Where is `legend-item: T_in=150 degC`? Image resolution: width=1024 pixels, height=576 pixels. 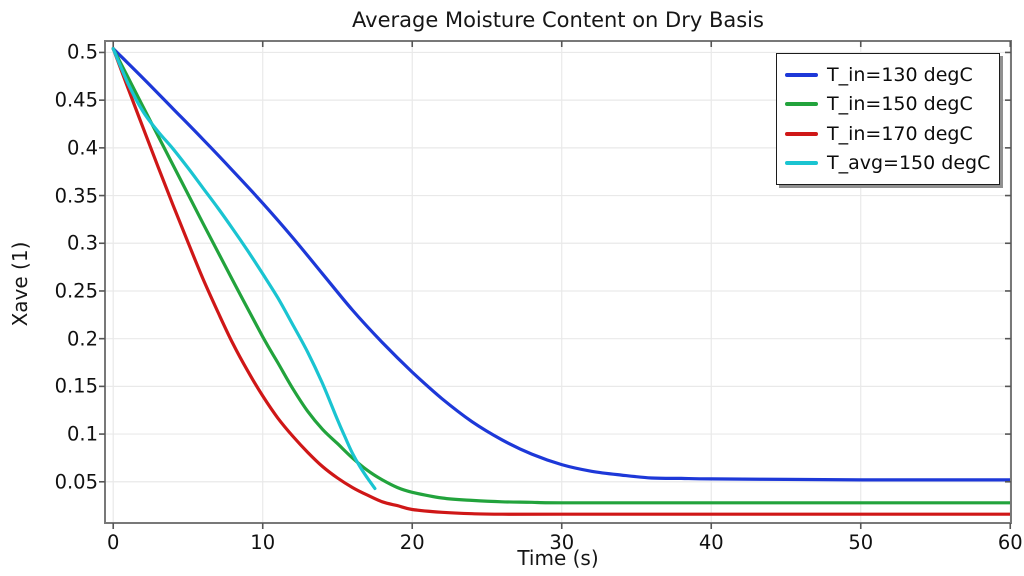
legend-item: T_in=150 degC is located at coordinates (888, 104).